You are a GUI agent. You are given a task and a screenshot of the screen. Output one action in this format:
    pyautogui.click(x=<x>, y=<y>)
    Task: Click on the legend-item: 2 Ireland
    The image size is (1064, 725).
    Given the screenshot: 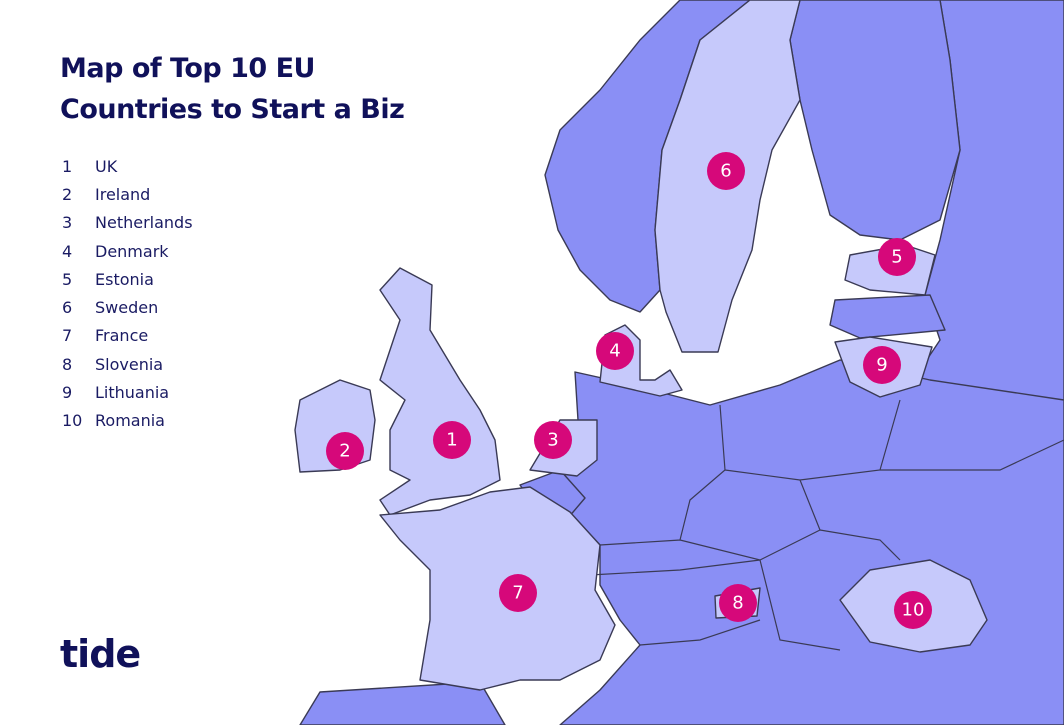 What is the action you would take?
    pyautogui.click(x=127, y=194)
    